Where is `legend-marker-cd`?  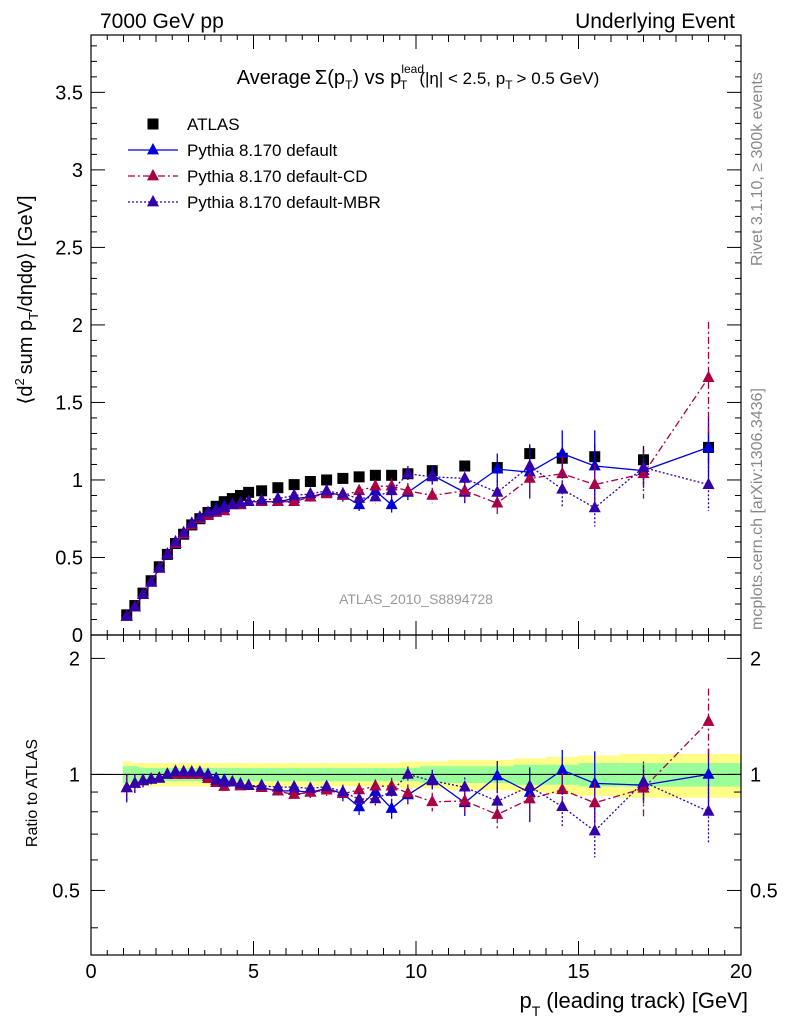
legend-marker-cd is located at coordinates (153, 174).